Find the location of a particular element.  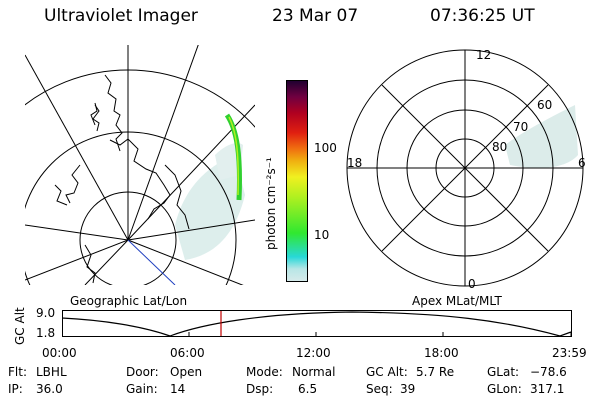

geo-map-label: Geographic Lat/Lon is located at coordinates (129, 301).